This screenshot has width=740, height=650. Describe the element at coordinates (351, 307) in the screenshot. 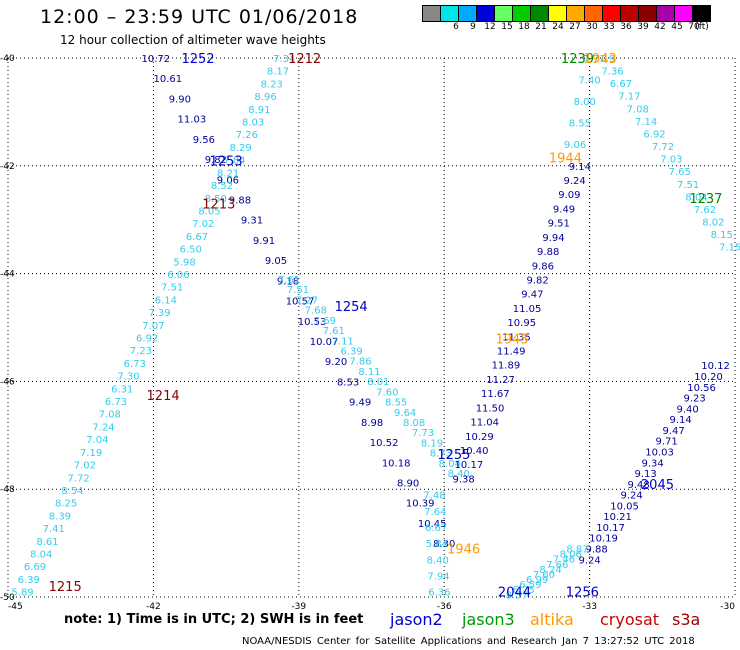

I see `pass-time-label: 1254` at that location.